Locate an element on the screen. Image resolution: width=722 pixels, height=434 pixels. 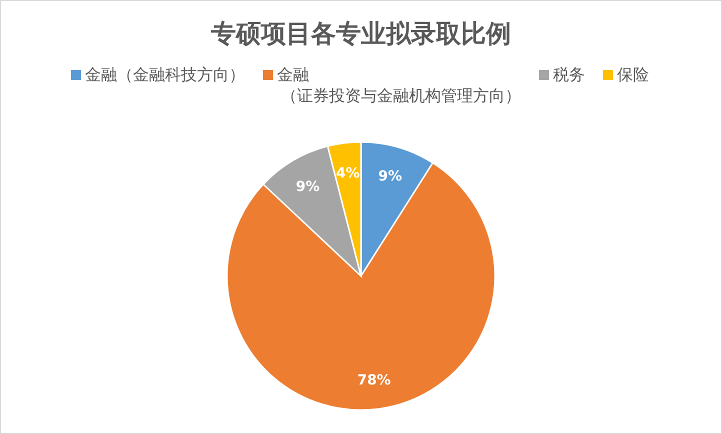
legend-label: 金融（金融科技方向） is located at coordinates (165, 74).